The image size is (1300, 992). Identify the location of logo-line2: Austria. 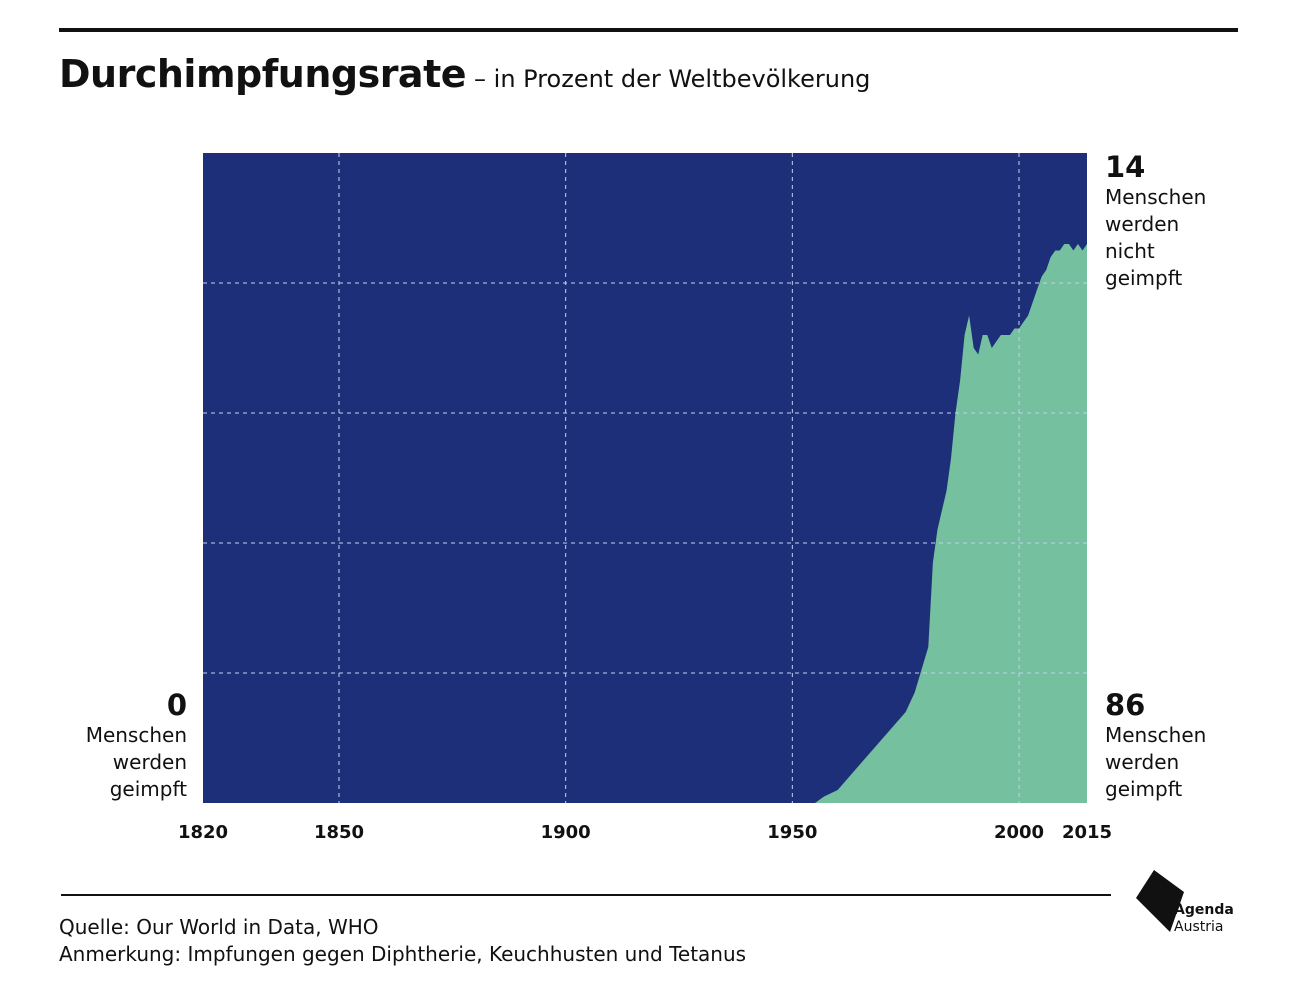
(1199, 927).